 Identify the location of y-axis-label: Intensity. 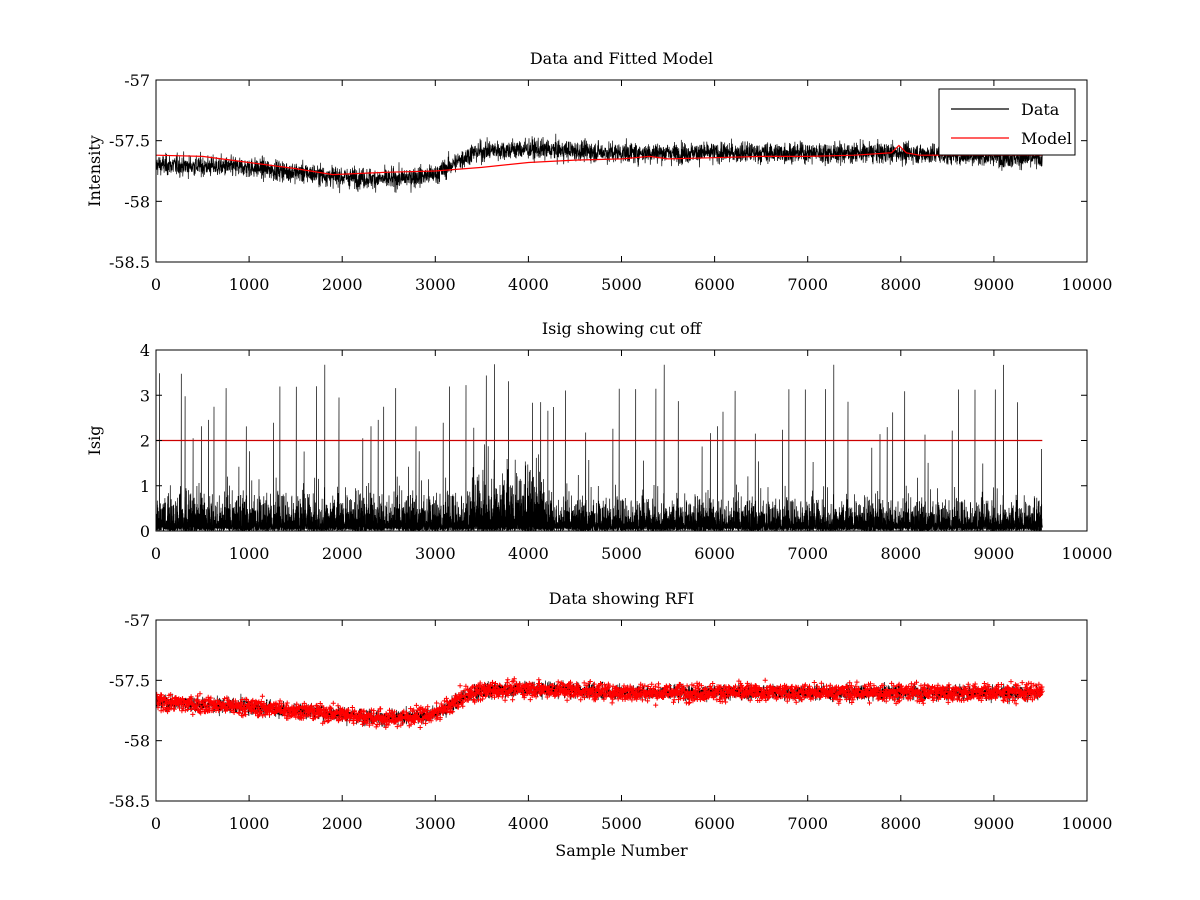
(94, 171).